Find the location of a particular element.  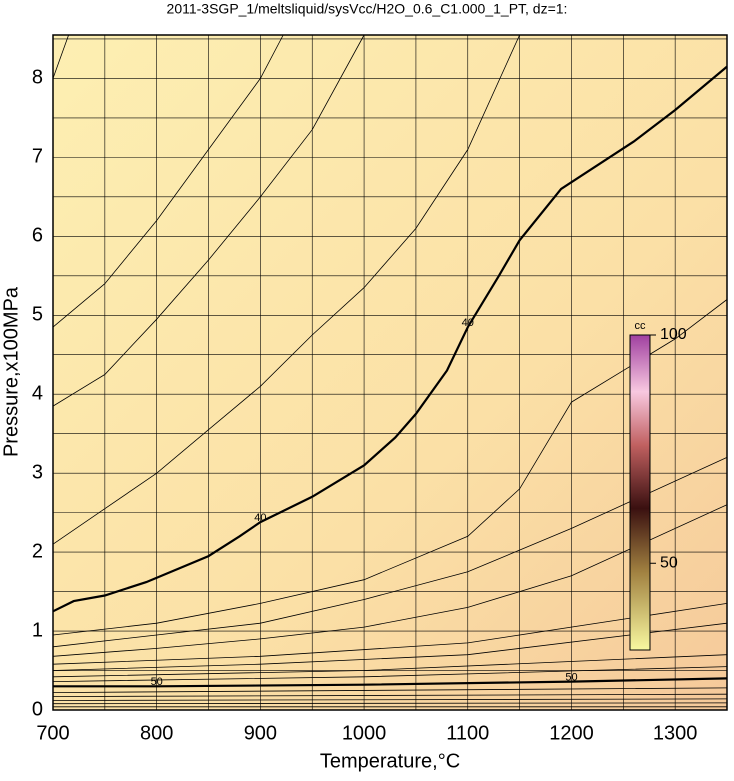

x-tick-label: 1100 is located at coordinates (467, 733).